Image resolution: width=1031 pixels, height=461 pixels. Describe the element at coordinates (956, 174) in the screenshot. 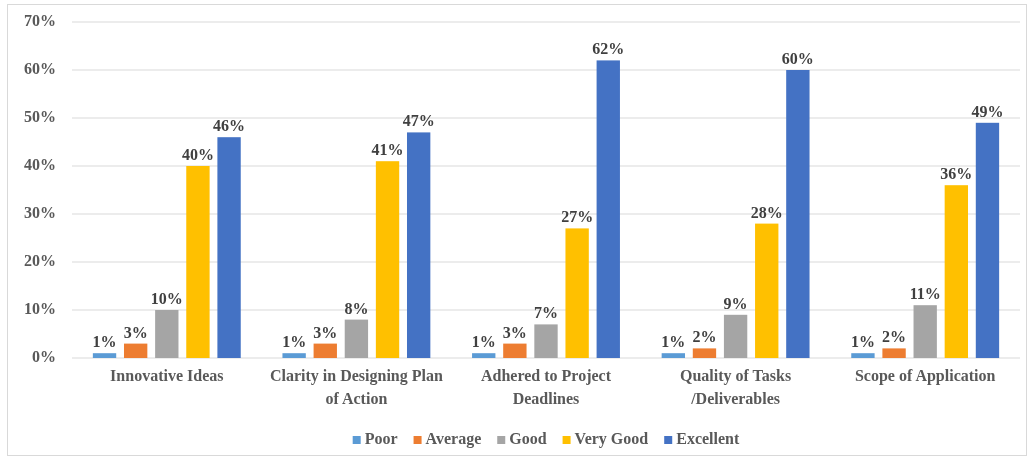

I see `data-label: 36%` at that location.